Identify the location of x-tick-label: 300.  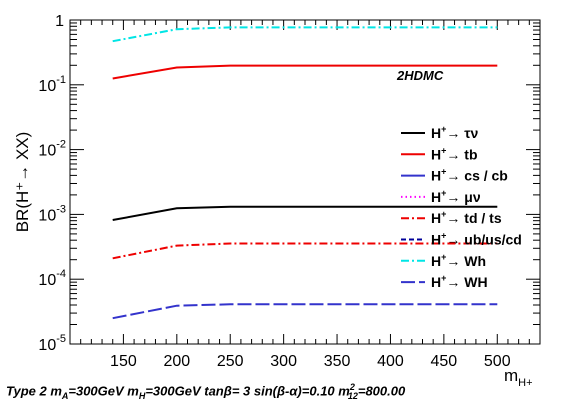
(283, 361).